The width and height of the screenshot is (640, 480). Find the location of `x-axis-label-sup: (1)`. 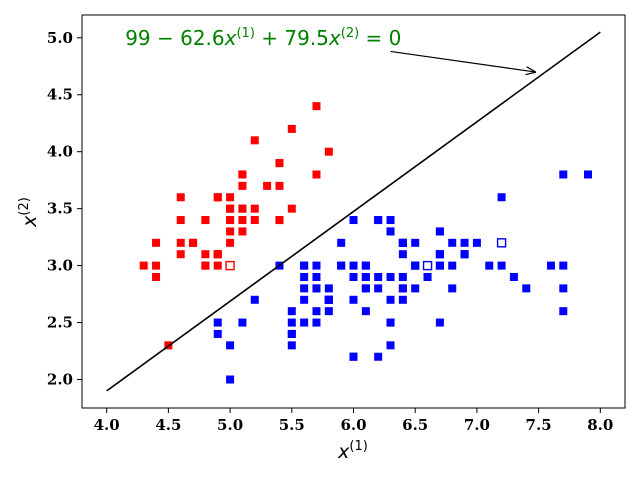

x-axis-label-sup: (1) is located at coordinates (358, 446).